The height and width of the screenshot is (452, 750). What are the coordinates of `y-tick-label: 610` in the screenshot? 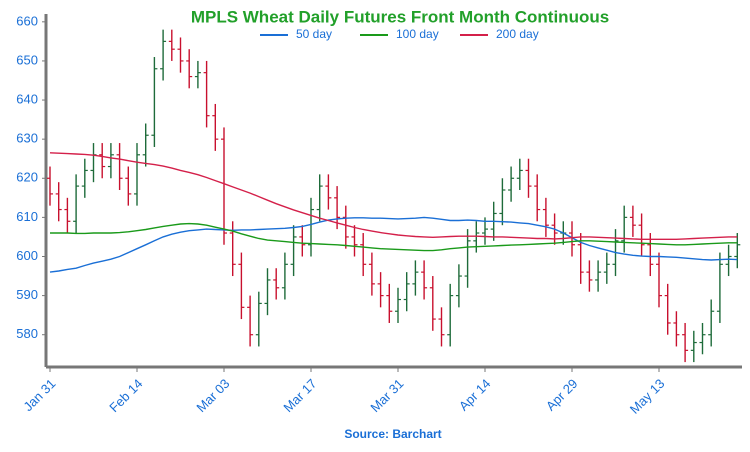 It's located at (27, 216).